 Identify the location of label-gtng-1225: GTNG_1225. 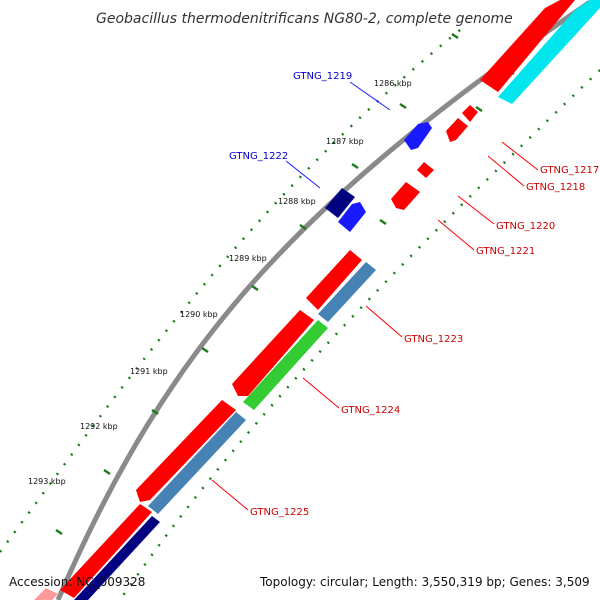
(279, 512).